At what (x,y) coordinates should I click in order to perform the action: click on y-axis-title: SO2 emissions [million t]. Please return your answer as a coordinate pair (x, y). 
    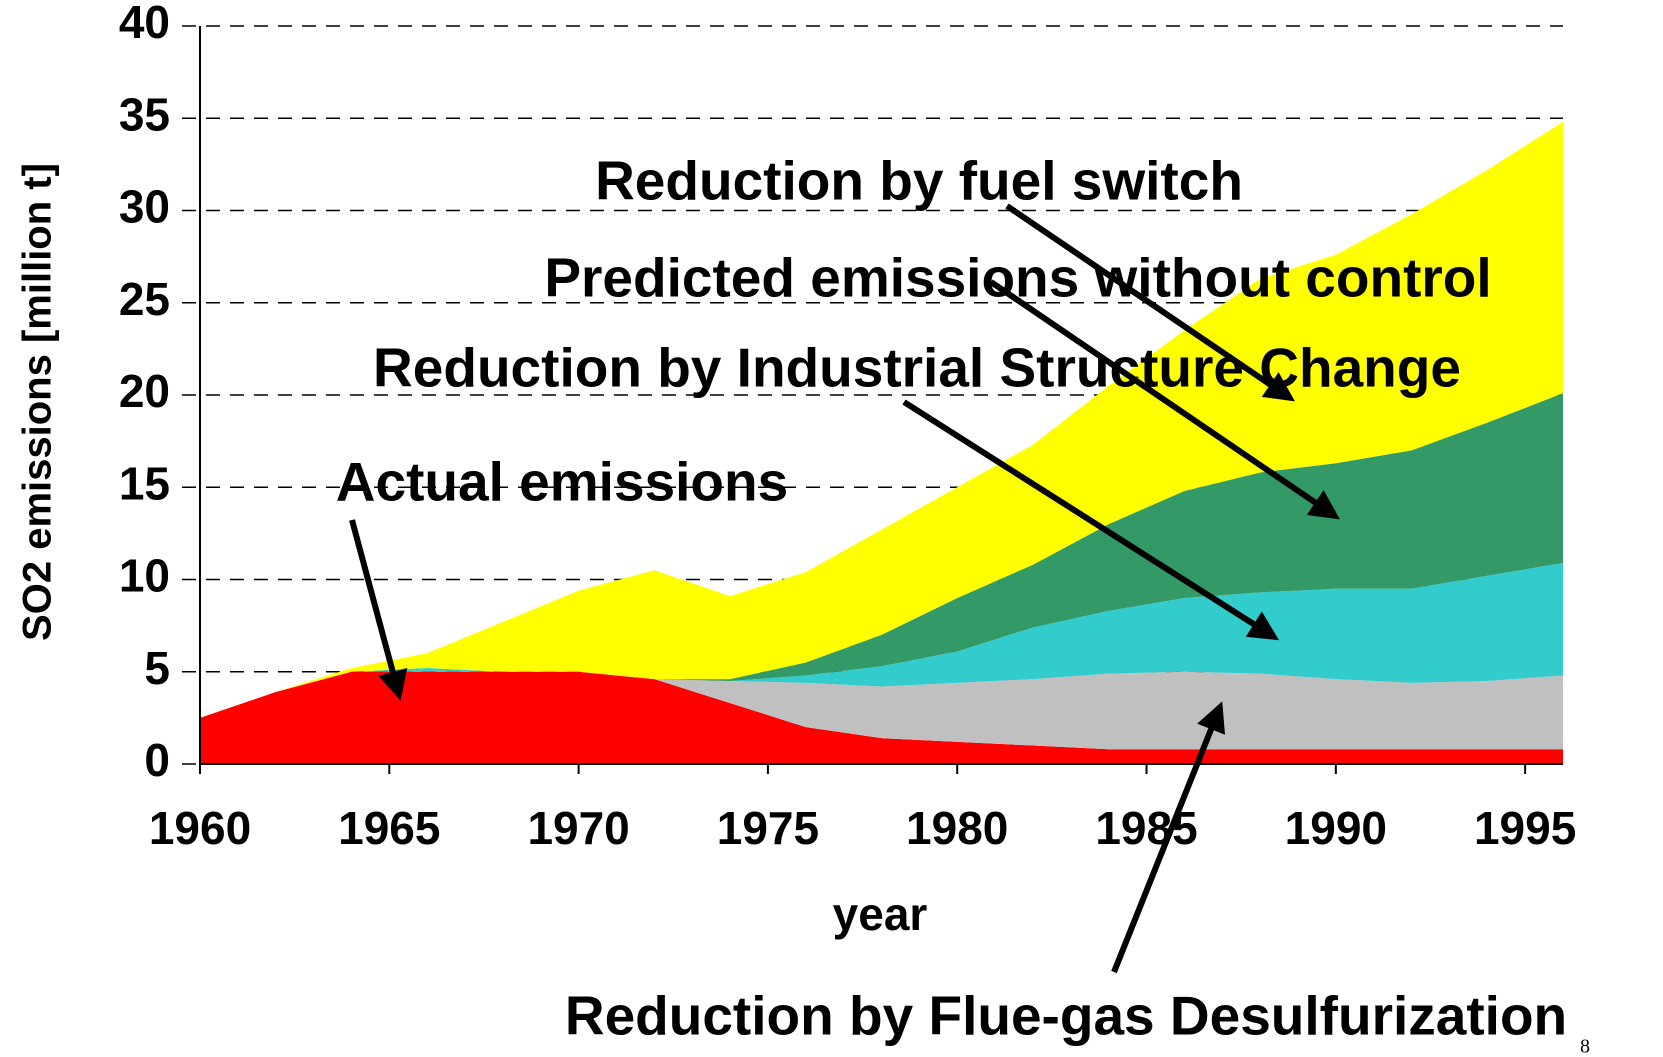
    Looking at the image, I should click on (38, 402).